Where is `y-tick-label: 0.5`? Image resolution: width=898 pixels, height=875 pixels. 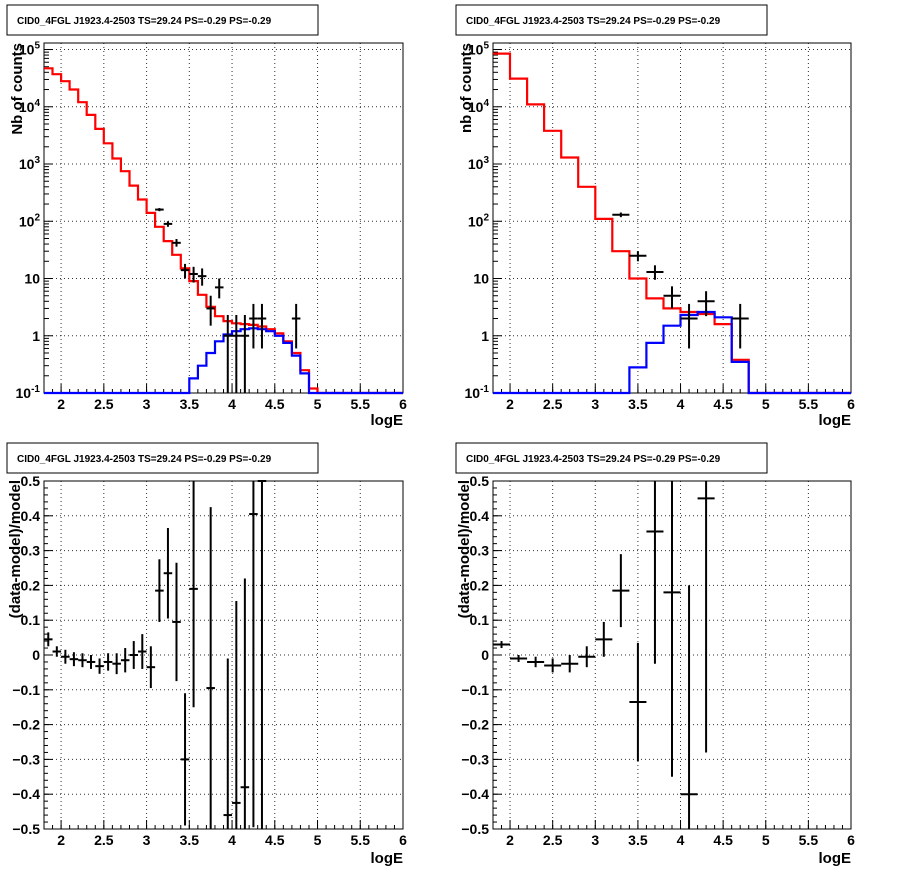
y-tick-label: 0.5 is located at coordinates (480, 481).